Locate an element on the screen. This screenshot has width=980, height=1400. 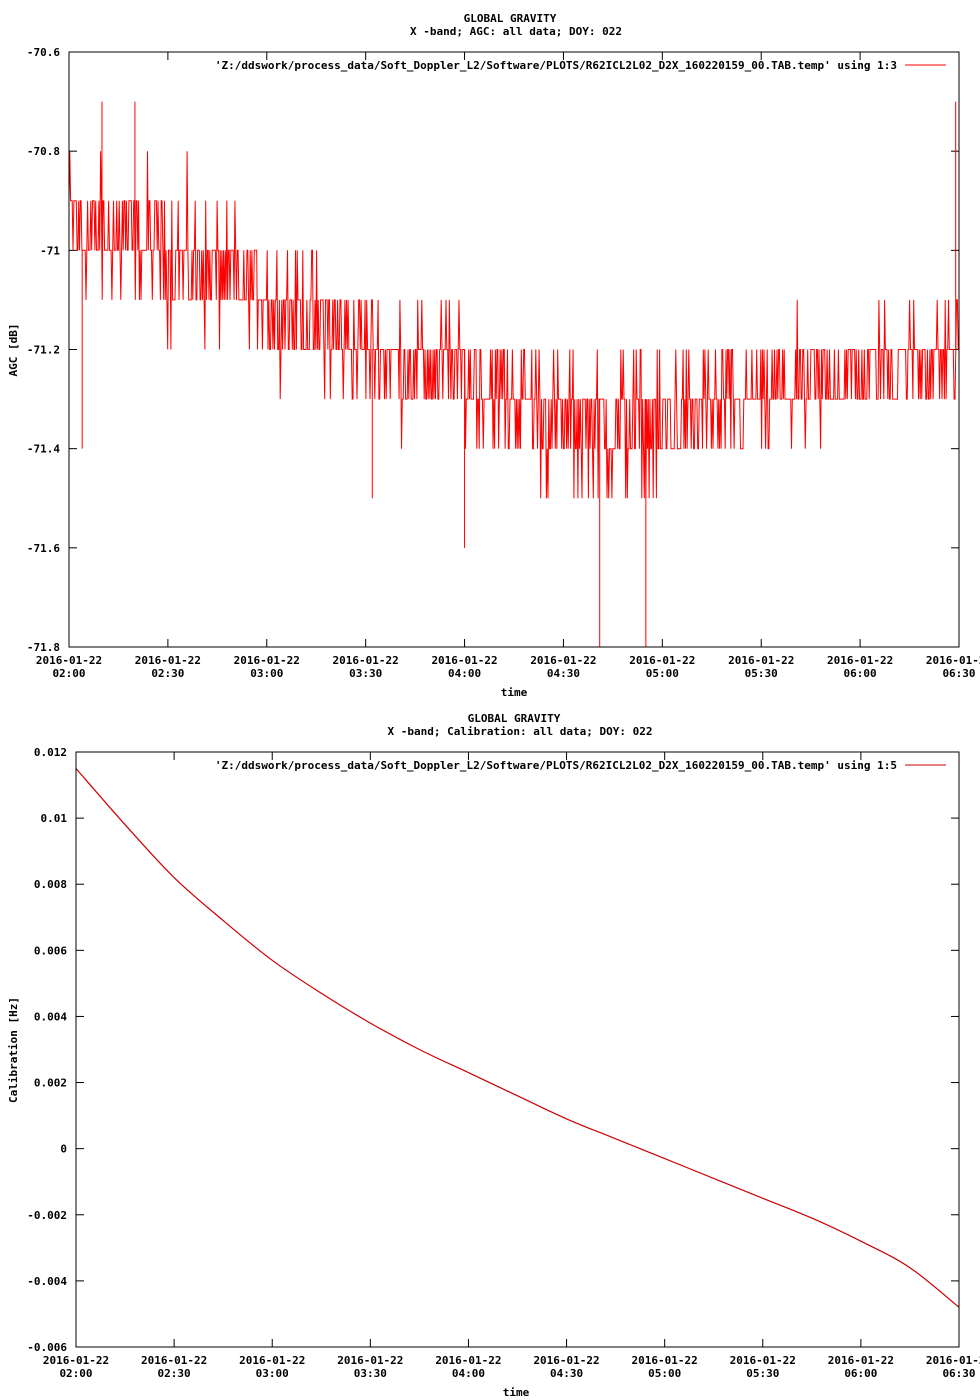
calibration-y-axis-label: Calibration [Hz] is located at coordinates (13, 1050).